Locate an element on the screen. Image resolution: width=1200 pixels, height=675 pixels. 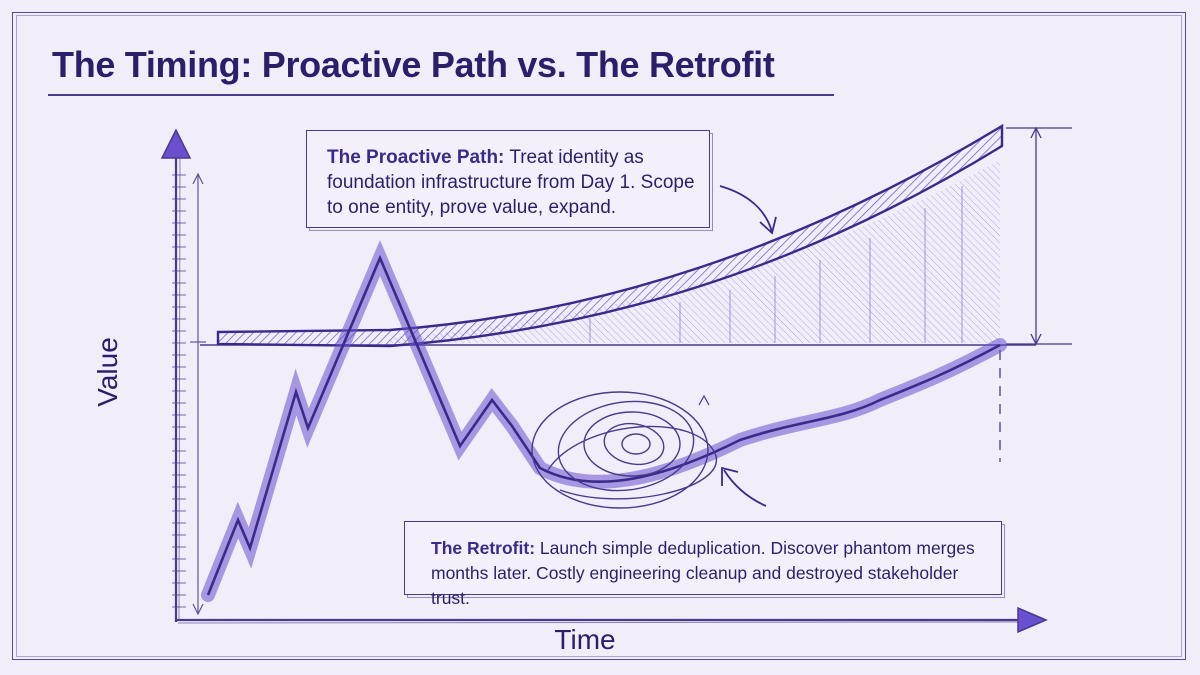
y-axis-label: Value is located at coordinates (107, 372).